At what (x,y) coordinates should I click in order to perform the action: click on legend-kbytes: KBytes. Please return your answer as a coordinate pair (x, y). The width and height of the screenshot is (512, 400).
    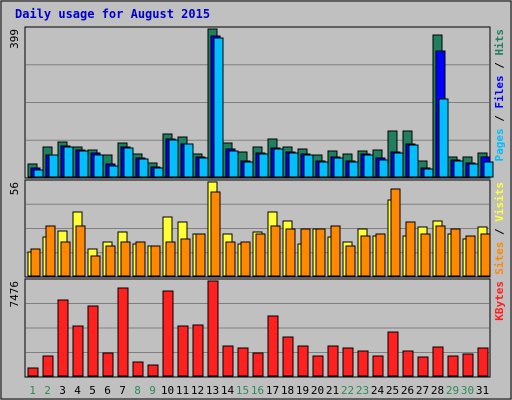
    Looking at the image, I should click on (499, 301).